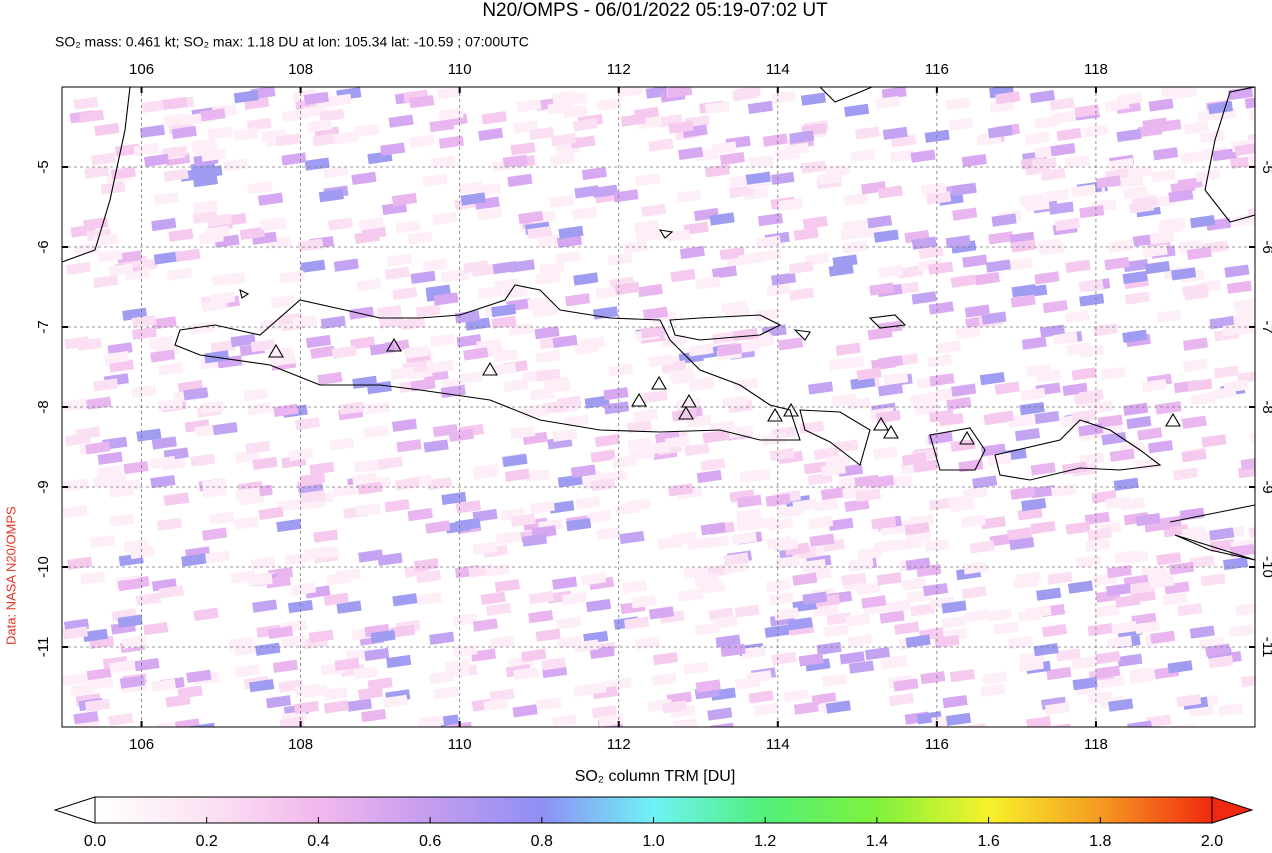 This screenshot has width=1272, height=853. What do you see at coordinates (300, 69) in the screenshot?
I see `lon-tick-label: 108` at bounding box center [300, 69].